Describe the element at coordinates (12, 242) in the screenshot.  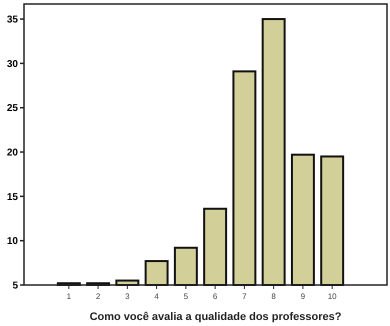
I see `y-tick-label: 10` at that location.